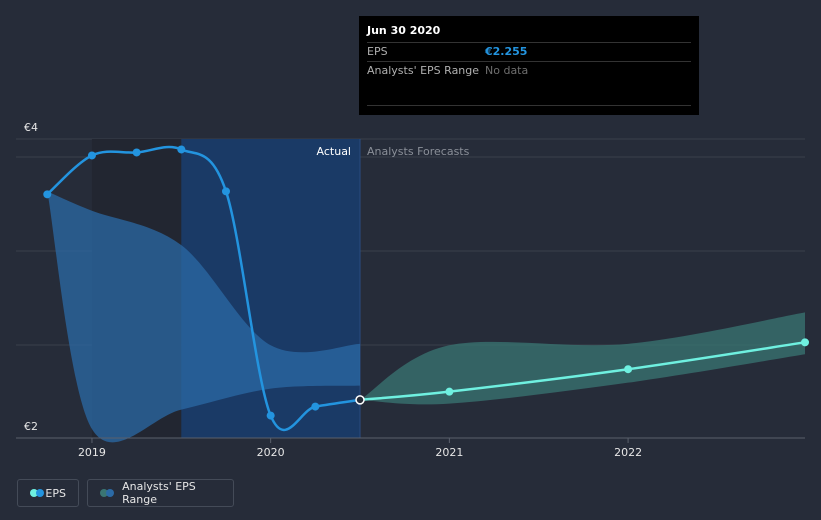  What do you see at coordinates (334, 151) in the screenshot?
I see `region-label-actual: Actual` at bounding box center [334, 151].